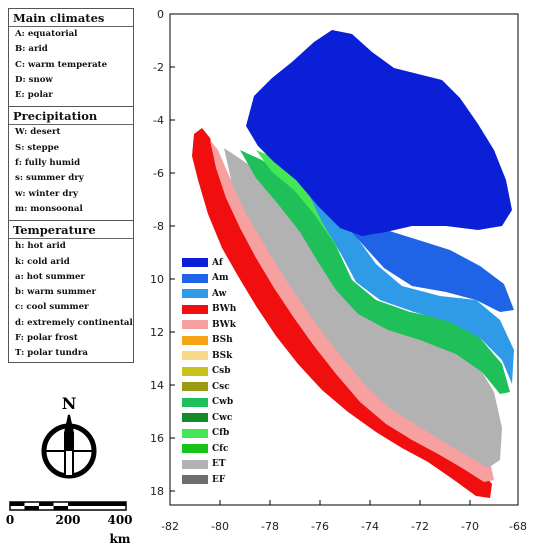 The height and width of the screenshot is (550, 548). I want to click on north-arrow-icon: N, so click(69, 436).